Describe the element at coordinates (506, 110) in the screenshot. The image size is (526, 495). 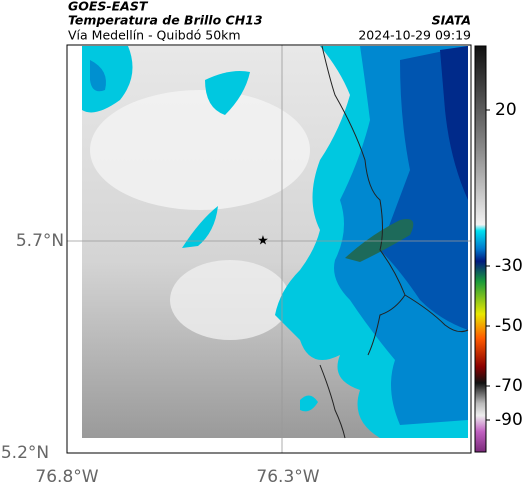
I see `colorbar-tick-label: 20` at that location.